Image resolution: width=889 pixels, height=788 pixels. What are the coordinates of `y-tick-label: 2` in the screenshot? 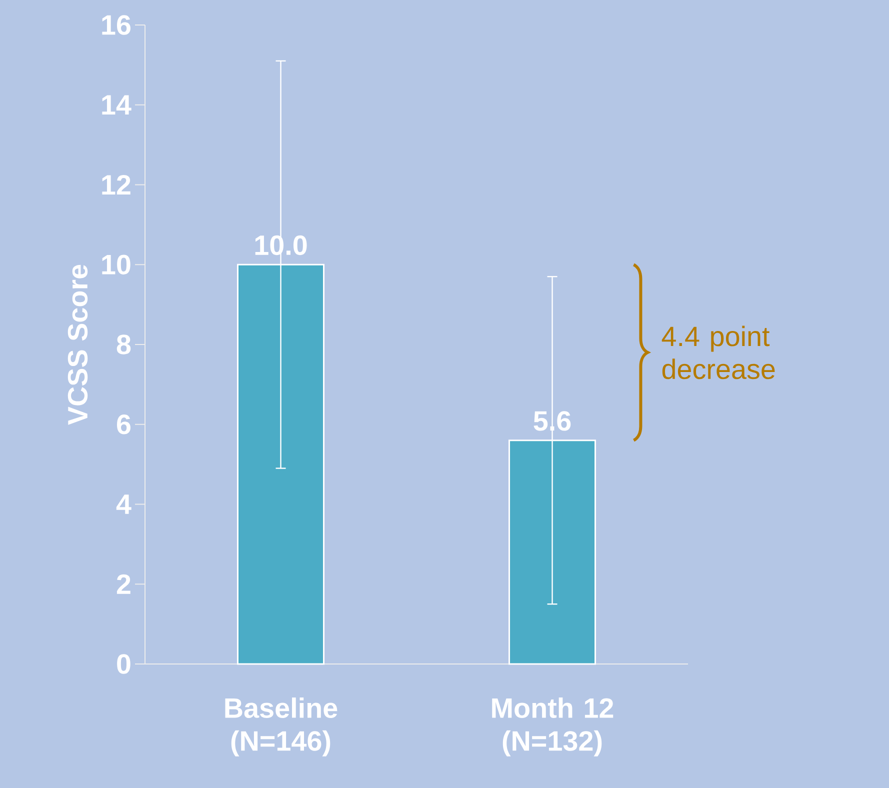 It's located at (123, 584).